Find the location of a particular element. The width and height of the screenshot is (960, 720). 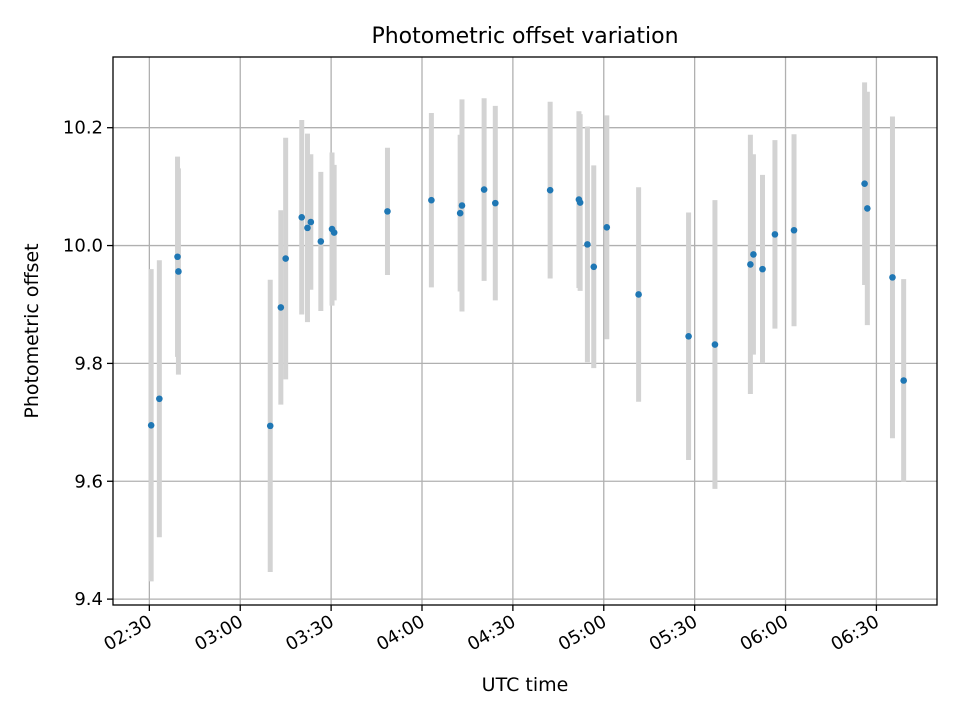

y-tick-label: 9.8 is located at coordinates (88, 363).